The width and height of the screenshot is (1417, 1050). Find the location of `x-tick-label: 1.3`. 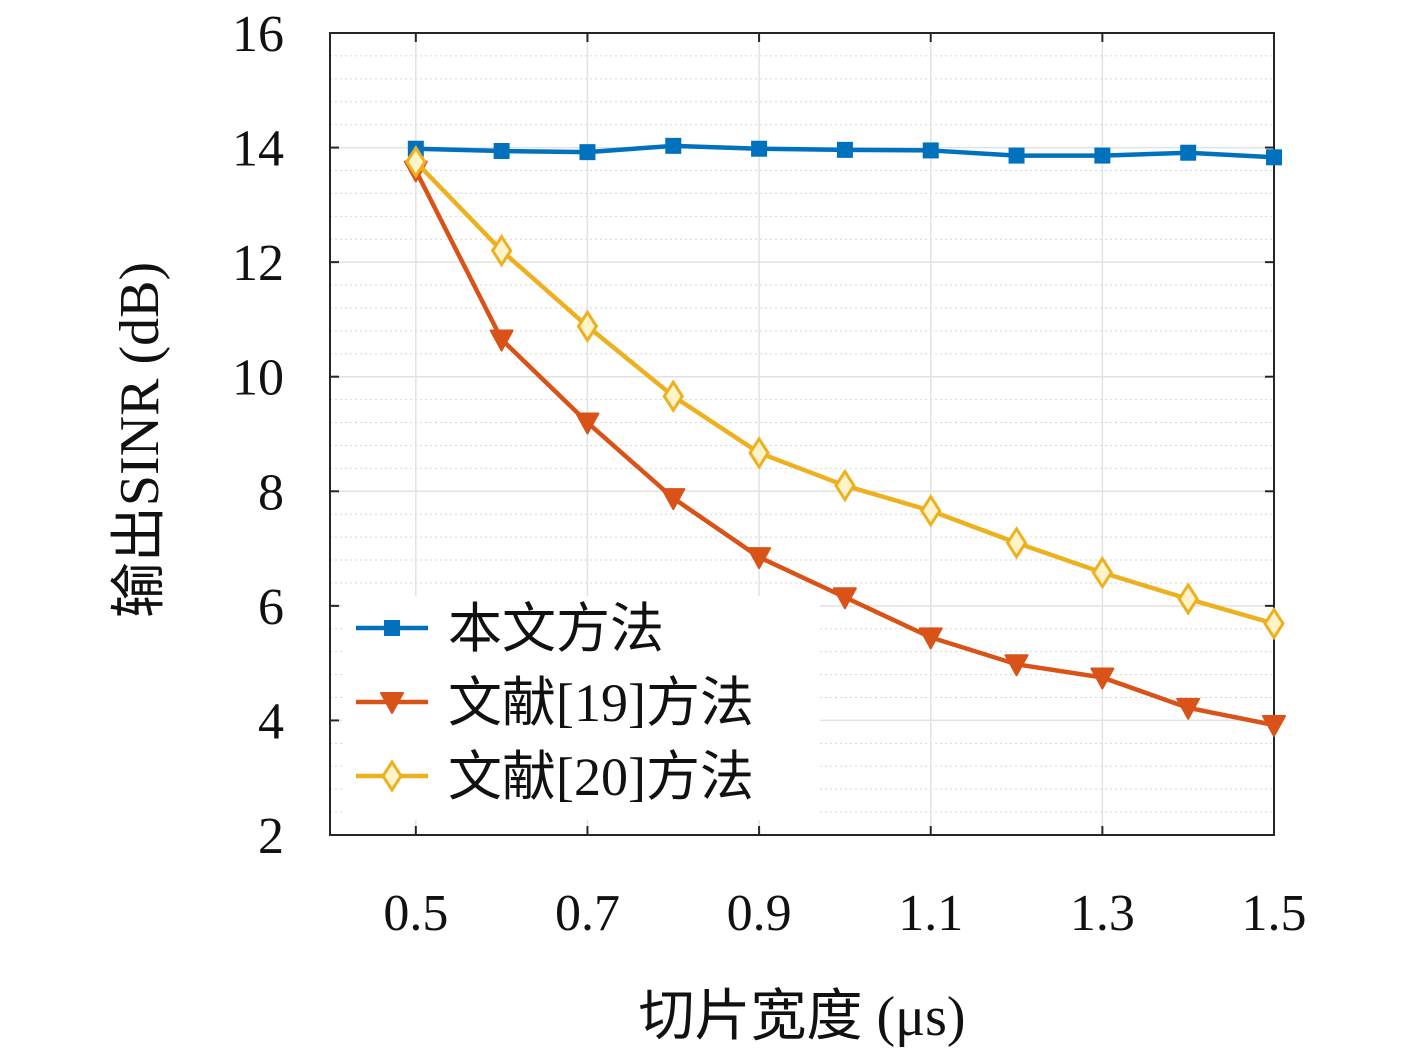

x-tick-label: 1.3 is located at coordinates (1102, 913).